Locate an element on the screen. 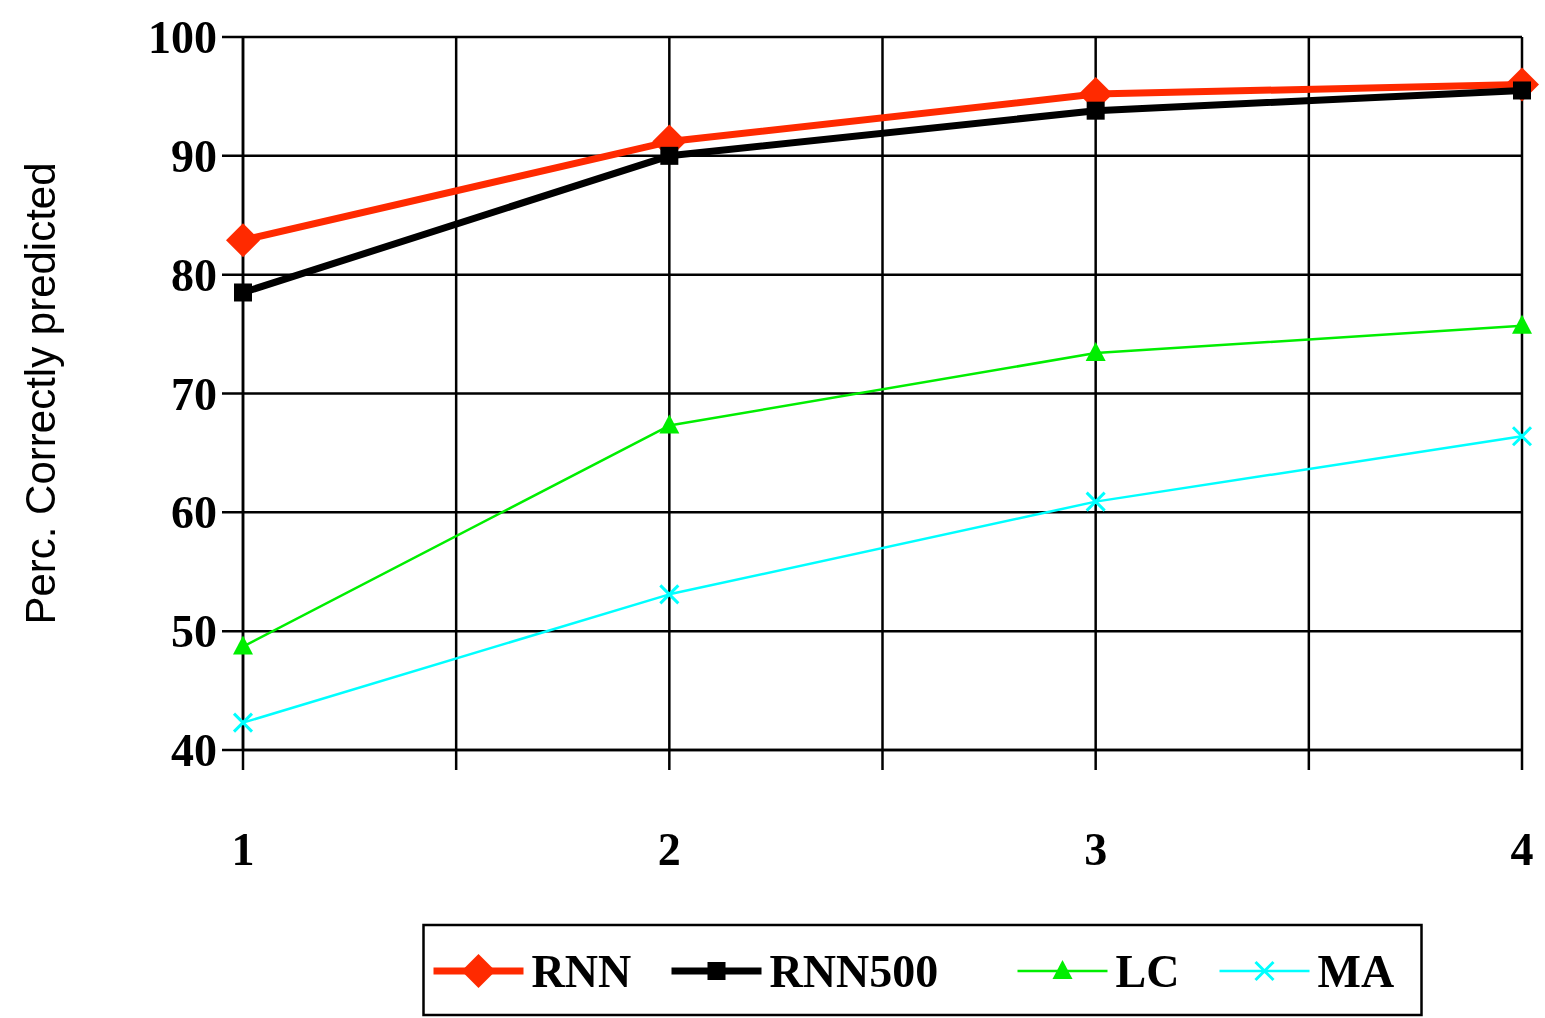 The width and height of the screenshot is (1545, 1018). x-tick-label: 1 is located at coordinates (243, 849).